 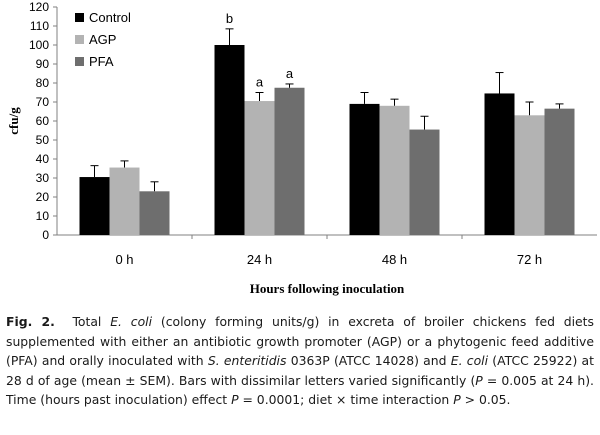 I want to click on y-tick-label: 10, so click(x=43, y=216).